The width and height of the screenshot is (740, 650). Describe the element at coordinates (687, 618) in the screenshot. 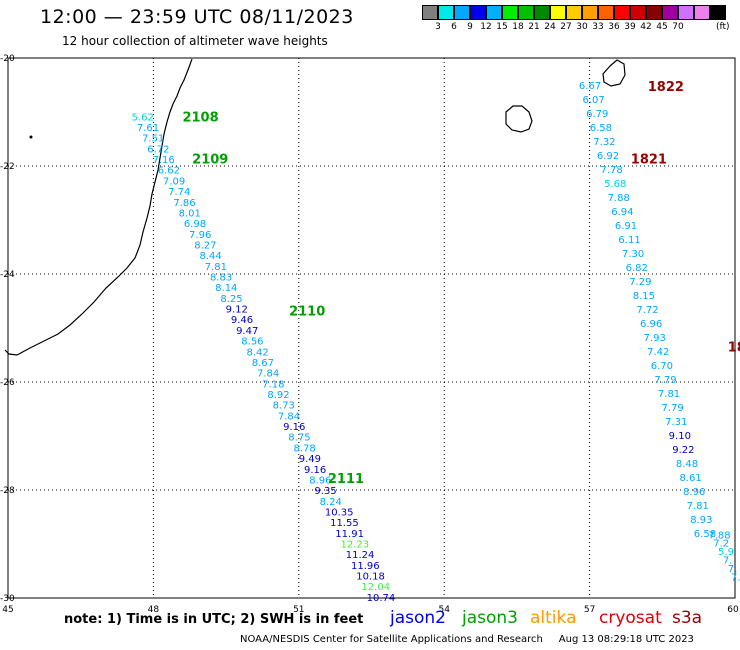

I see `legend-entry-s3a: s3a` at that location.